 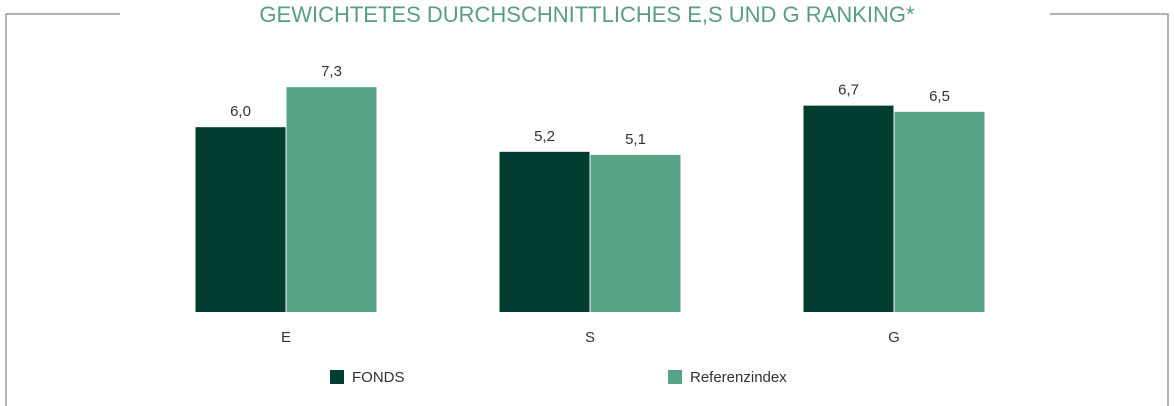 I want to click on data-label: 6,0, so click(x=240, y=111).